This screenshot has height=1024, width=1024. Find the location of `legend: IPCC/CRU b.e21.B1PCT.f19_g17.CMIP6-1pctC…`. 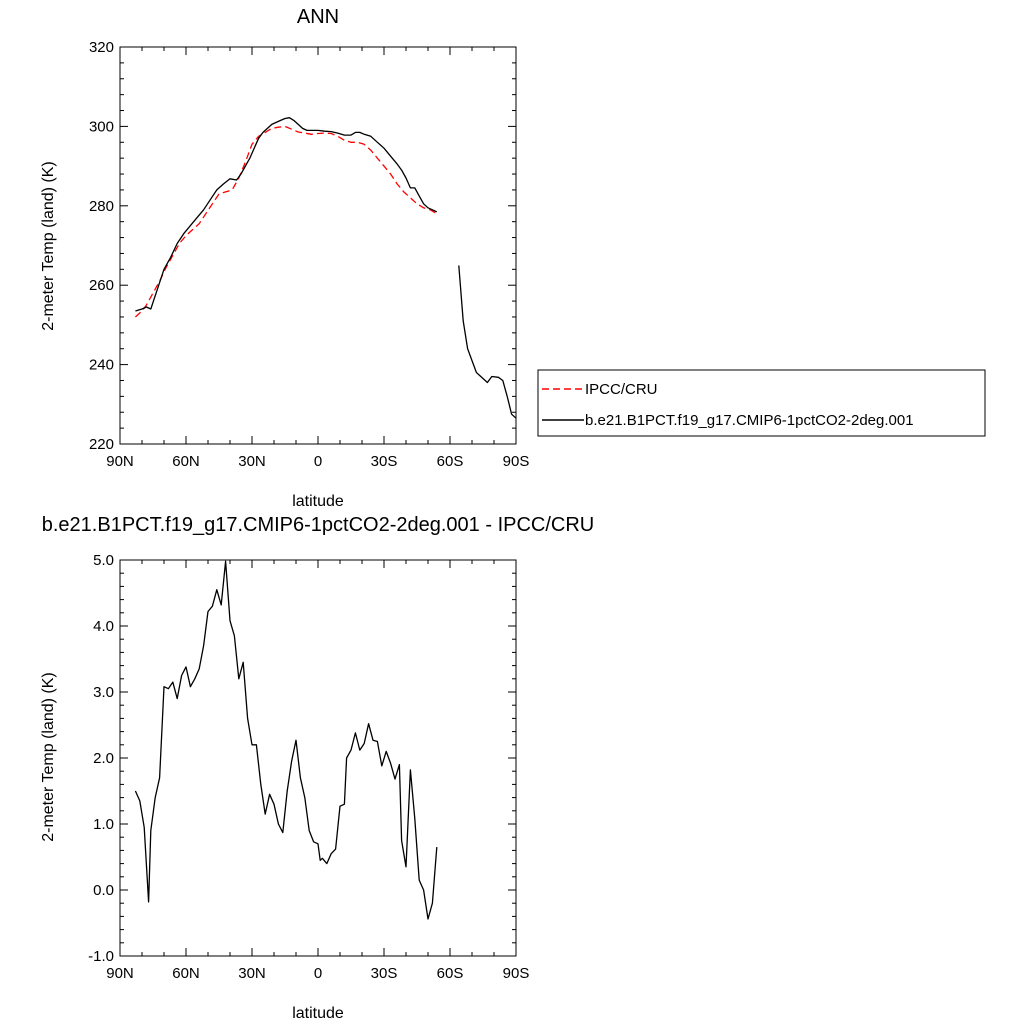

legend: IPCC/CRU b.e21.B1PCT.f19_g17.CMIP6-1pctC… is located at coordinates (761, 403).